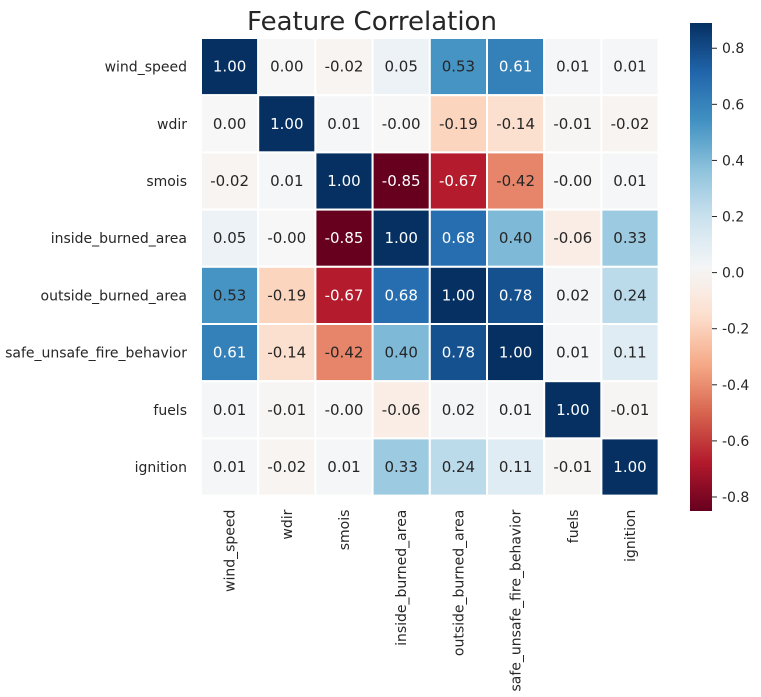 The image size is (761, 697). I want to click on y-tick-label: smois, so click(166, 182).